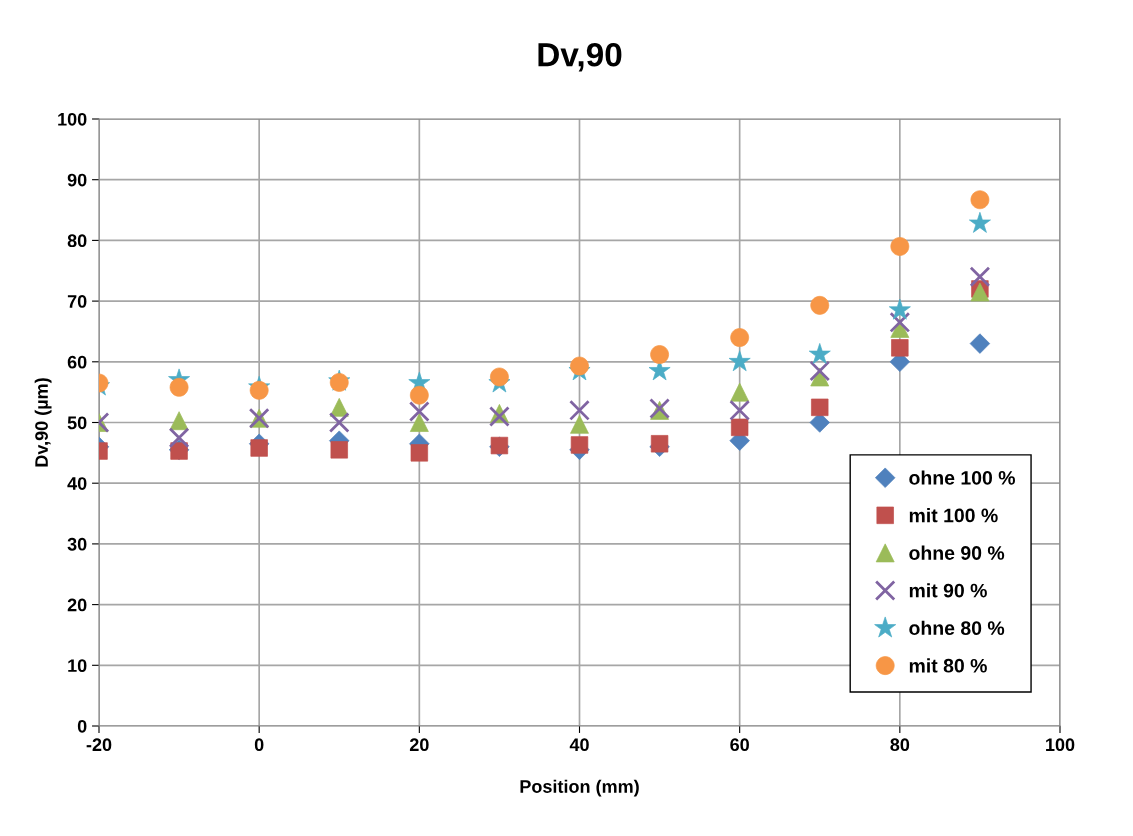  What do you see at coordinates (1060, 745) in the screenshot?
I see `x-tick-label: 100` at bounding box center [1060, 745].